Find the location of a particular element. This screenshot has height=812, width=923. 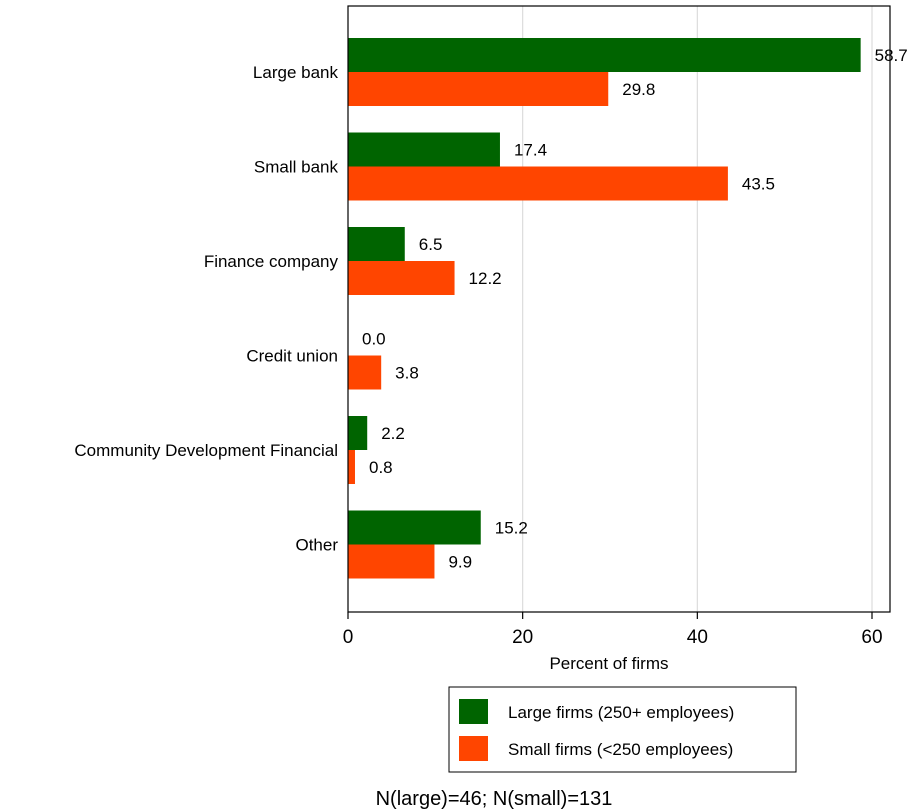

bar-large-firms-250-employees-finance-company is located at coordinates (376, 244).